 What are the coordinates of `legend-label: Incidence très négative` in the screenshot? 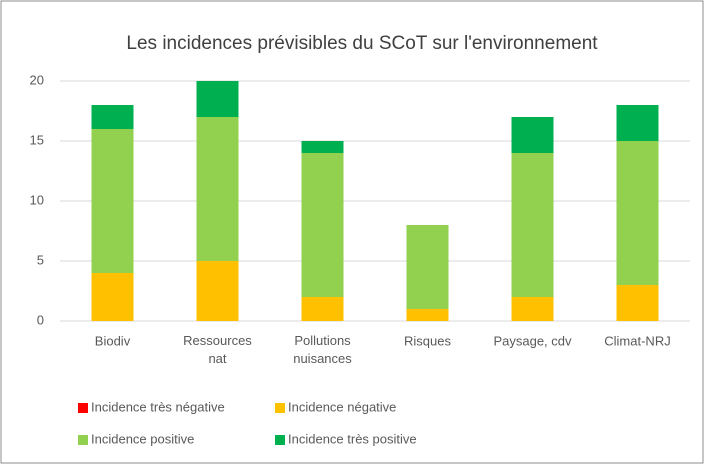 It's located at (158, 406).